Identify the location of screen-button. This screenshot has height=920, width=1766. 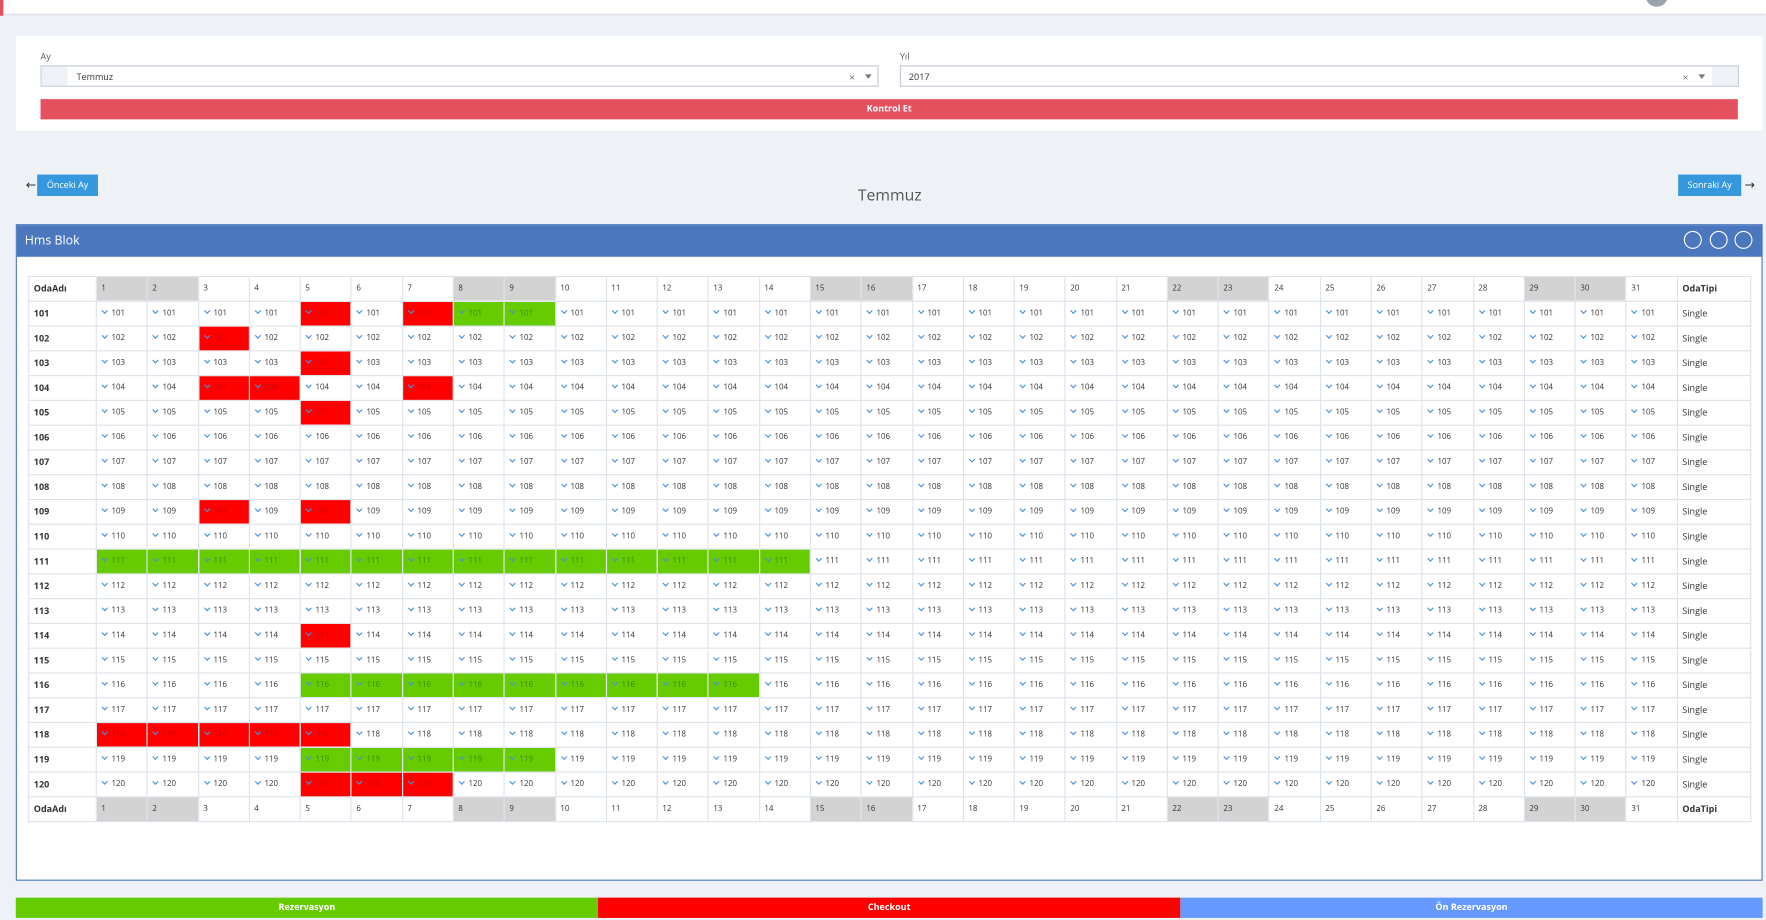
(1692, 239).